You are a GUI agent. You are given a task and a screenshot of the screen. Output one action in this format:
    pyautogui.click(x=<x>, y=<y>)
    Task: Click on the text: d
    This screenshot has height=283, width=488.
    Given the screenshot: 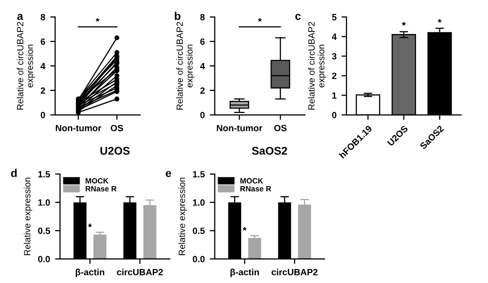 What is the action you would take?
    pyautogui.click(x=14, y=173)
    